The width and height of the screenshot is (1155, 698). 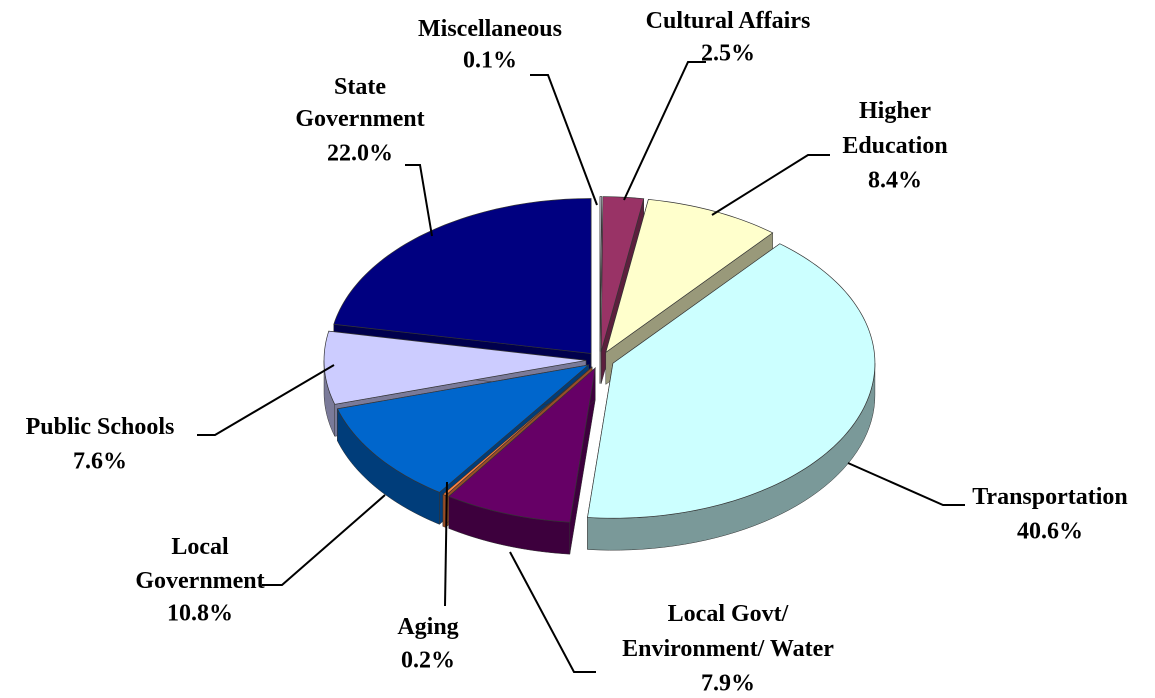 I want to click on slice-side, so click(x=444, y=510).